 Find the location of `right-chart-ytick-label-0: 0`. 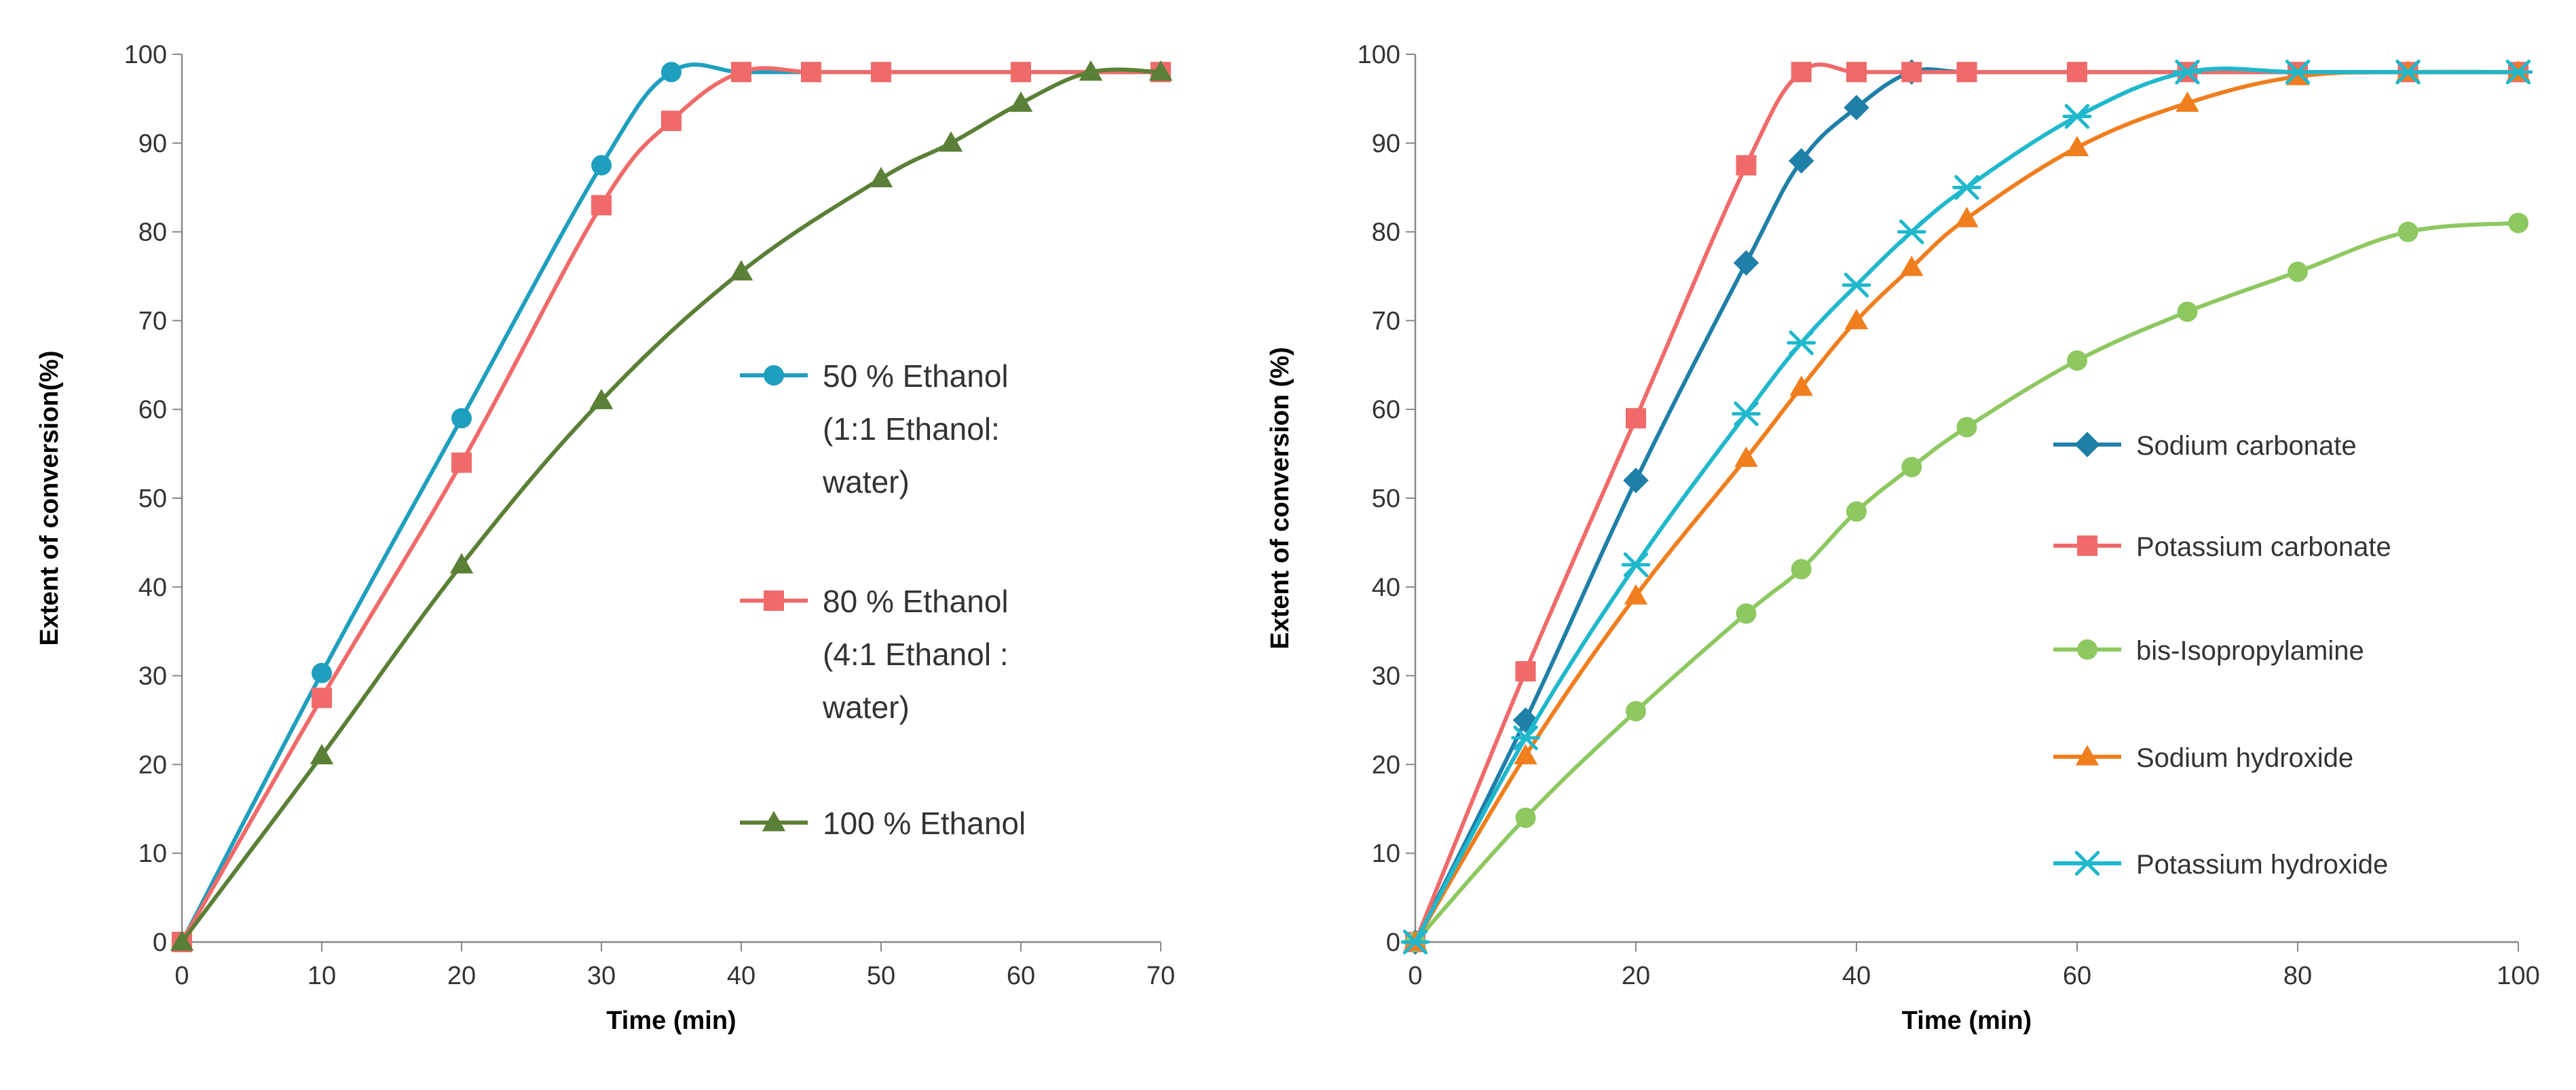

right-chart-ytick-label-0: 0 is located at coordinates (1393, 942).